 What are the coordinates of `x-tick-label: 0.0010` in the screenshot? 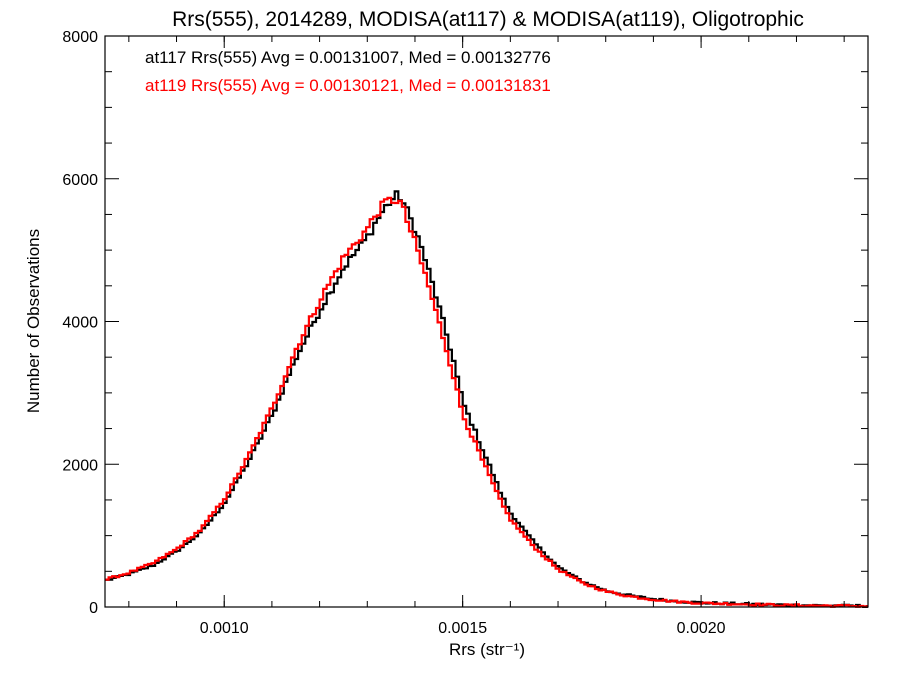 It's located at (224, 628).